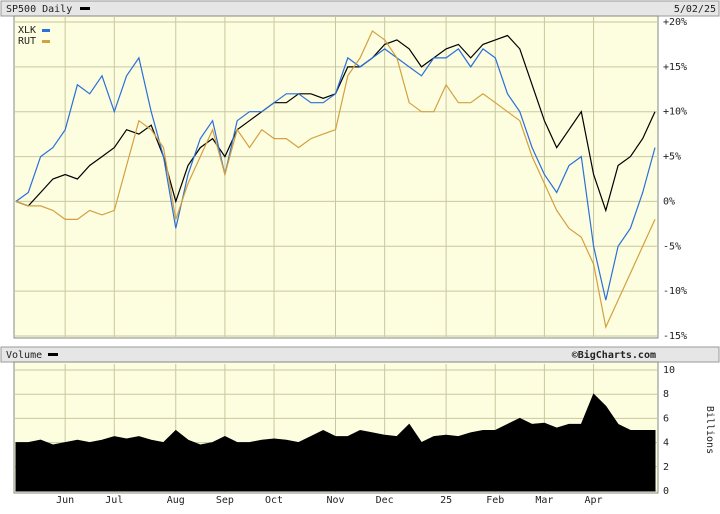 The width and height of the screenshot is (720, 514). Describe the element at coordinates (176, 500) in the screenshot. I see `x-tick-label: Aug` at that location.